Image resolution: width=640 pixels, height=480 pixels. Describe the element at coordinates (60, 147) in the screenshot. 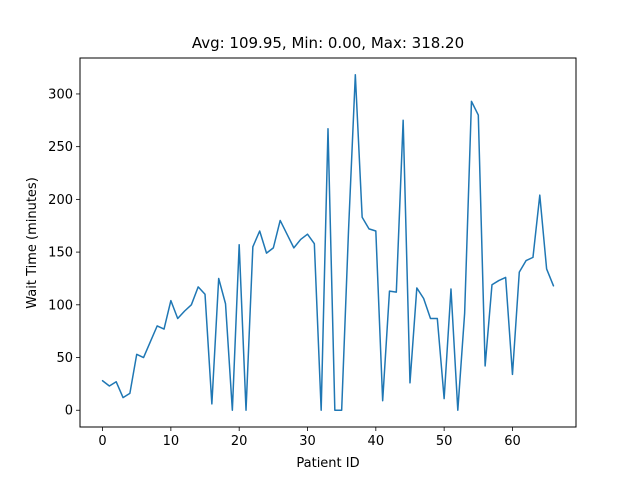

I see `y-tick-label: 250` at that location.